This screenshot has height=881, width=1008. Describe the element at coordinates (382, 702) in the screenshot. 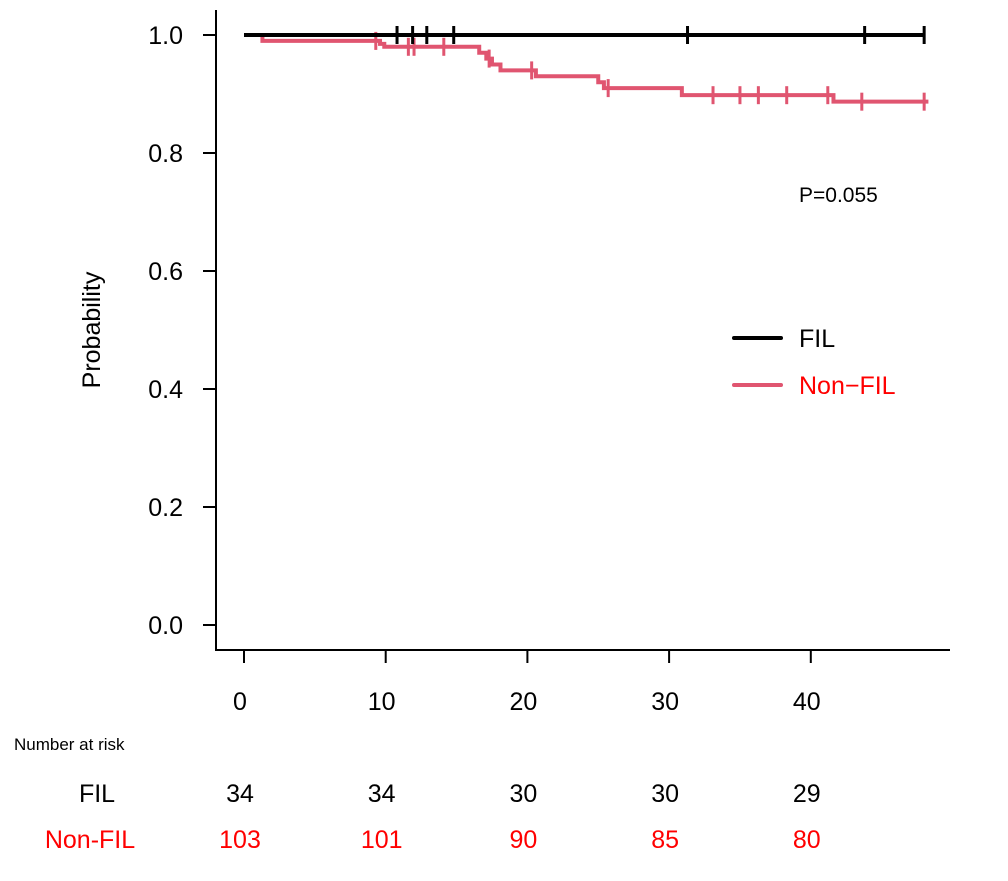

I see `x-tick-label: 10` at that location.